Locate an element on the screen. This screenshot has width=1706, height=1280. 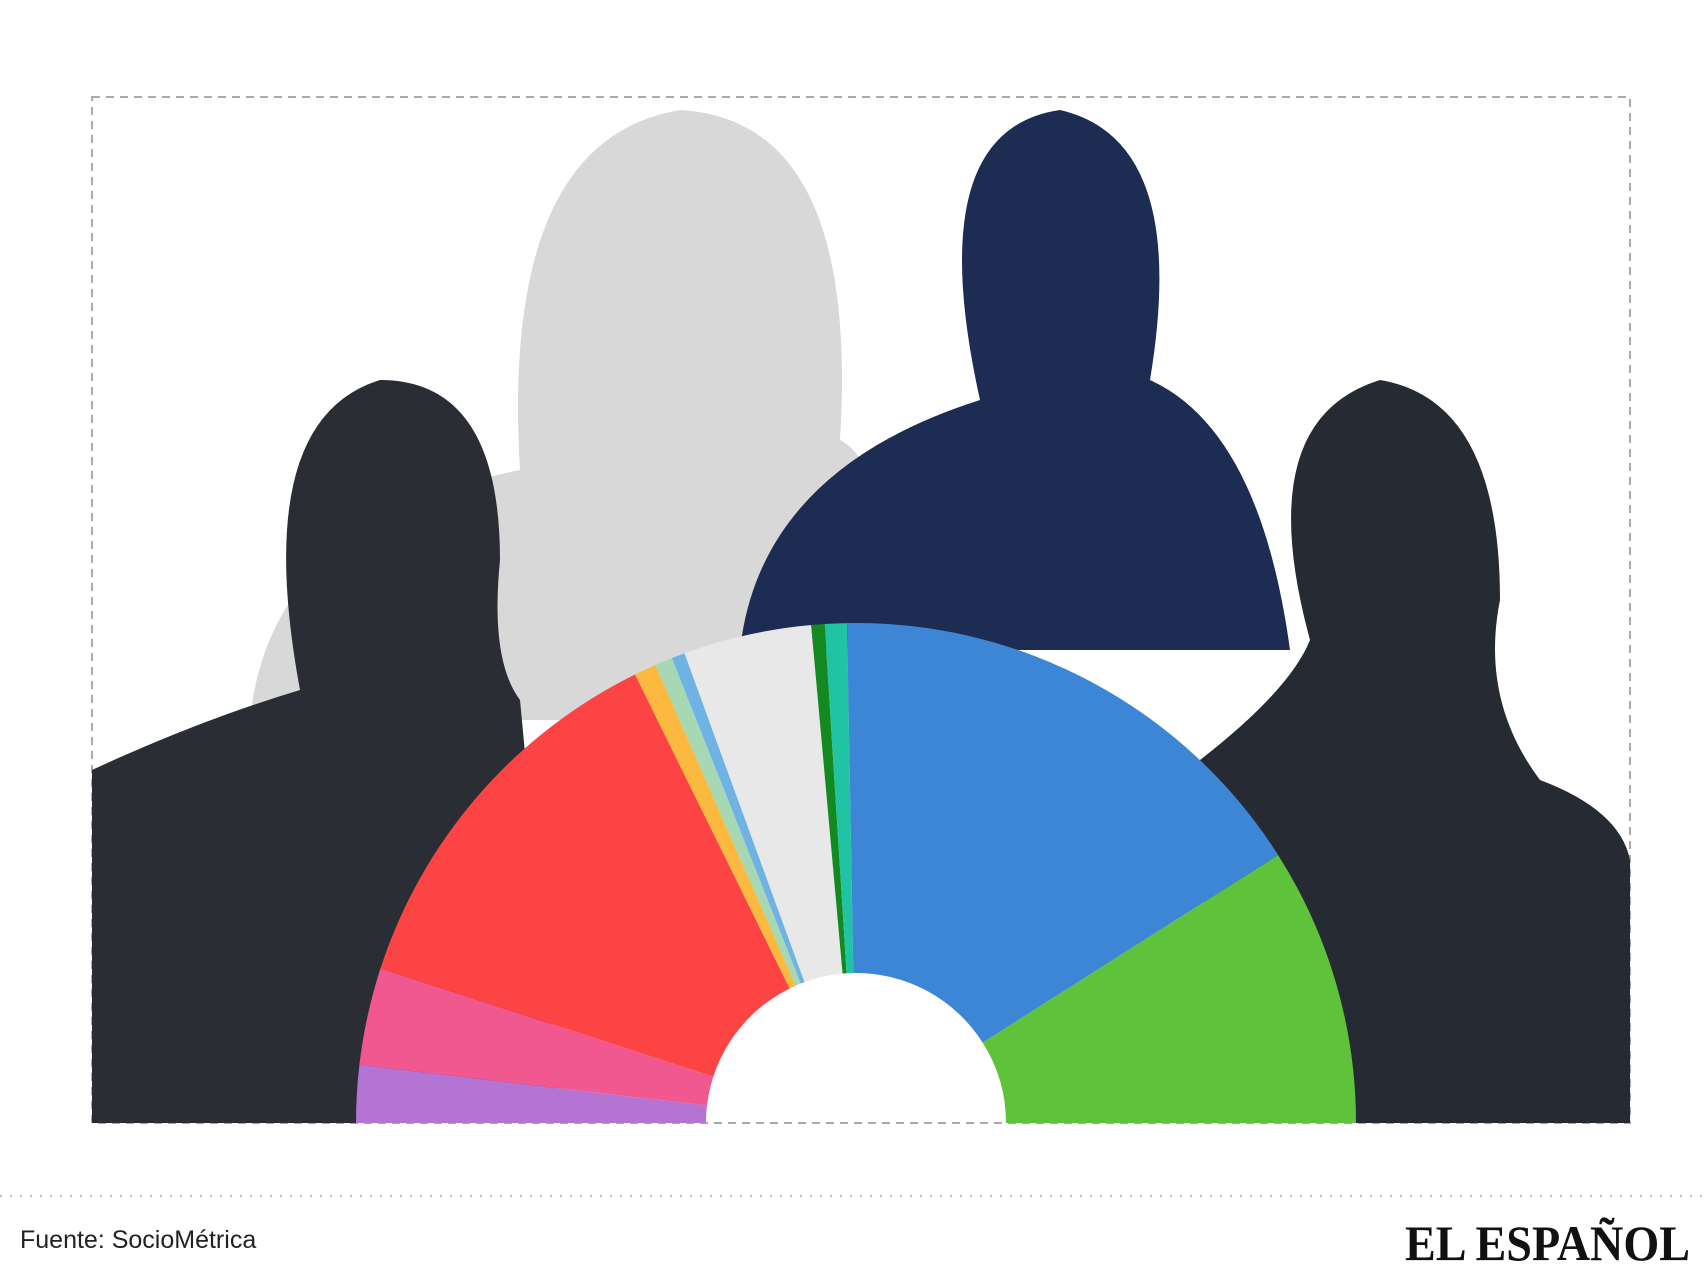
source: Fuente: SocioMétrica is located at coordinates (138, 1240).